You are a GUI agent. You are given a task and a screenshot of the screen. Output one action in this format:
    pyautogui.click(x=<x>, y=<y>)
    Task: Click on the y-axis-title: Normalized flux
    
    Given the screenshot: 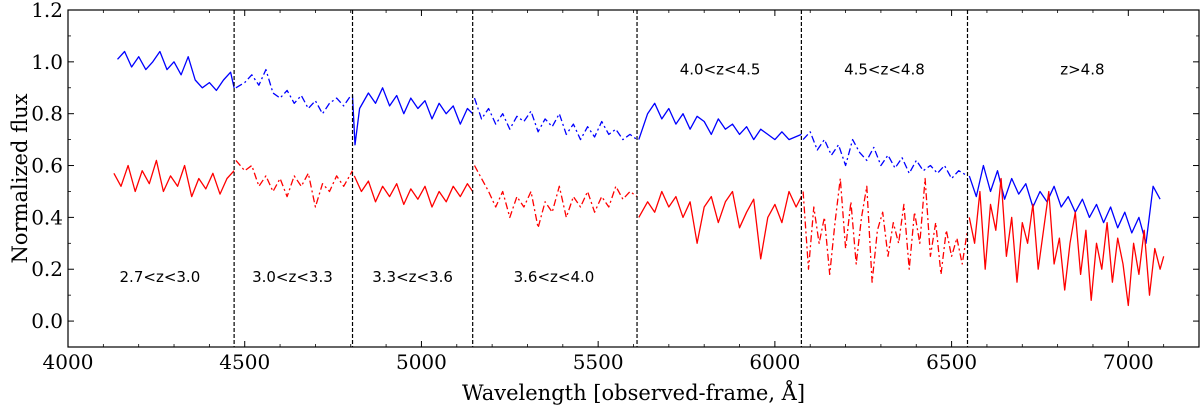 What is the action you would take?
    pyautogui.click(x=20, y=178)
    